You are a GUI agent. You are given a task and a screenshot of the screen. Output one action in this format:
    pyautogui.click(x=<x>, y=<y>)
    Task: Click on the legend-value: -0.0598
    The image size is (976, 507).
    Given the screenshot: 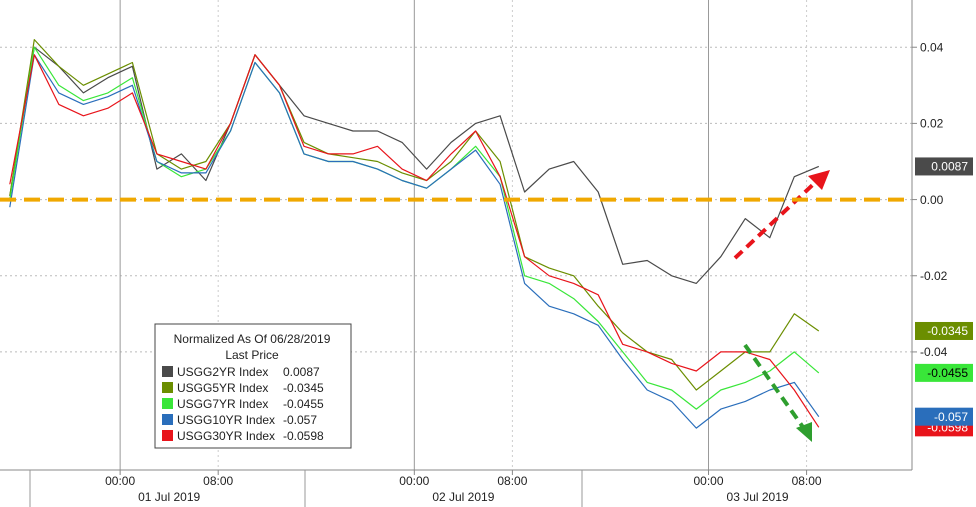 What is the action you would take?
    pyautogui.click(x=303, y=436)
    